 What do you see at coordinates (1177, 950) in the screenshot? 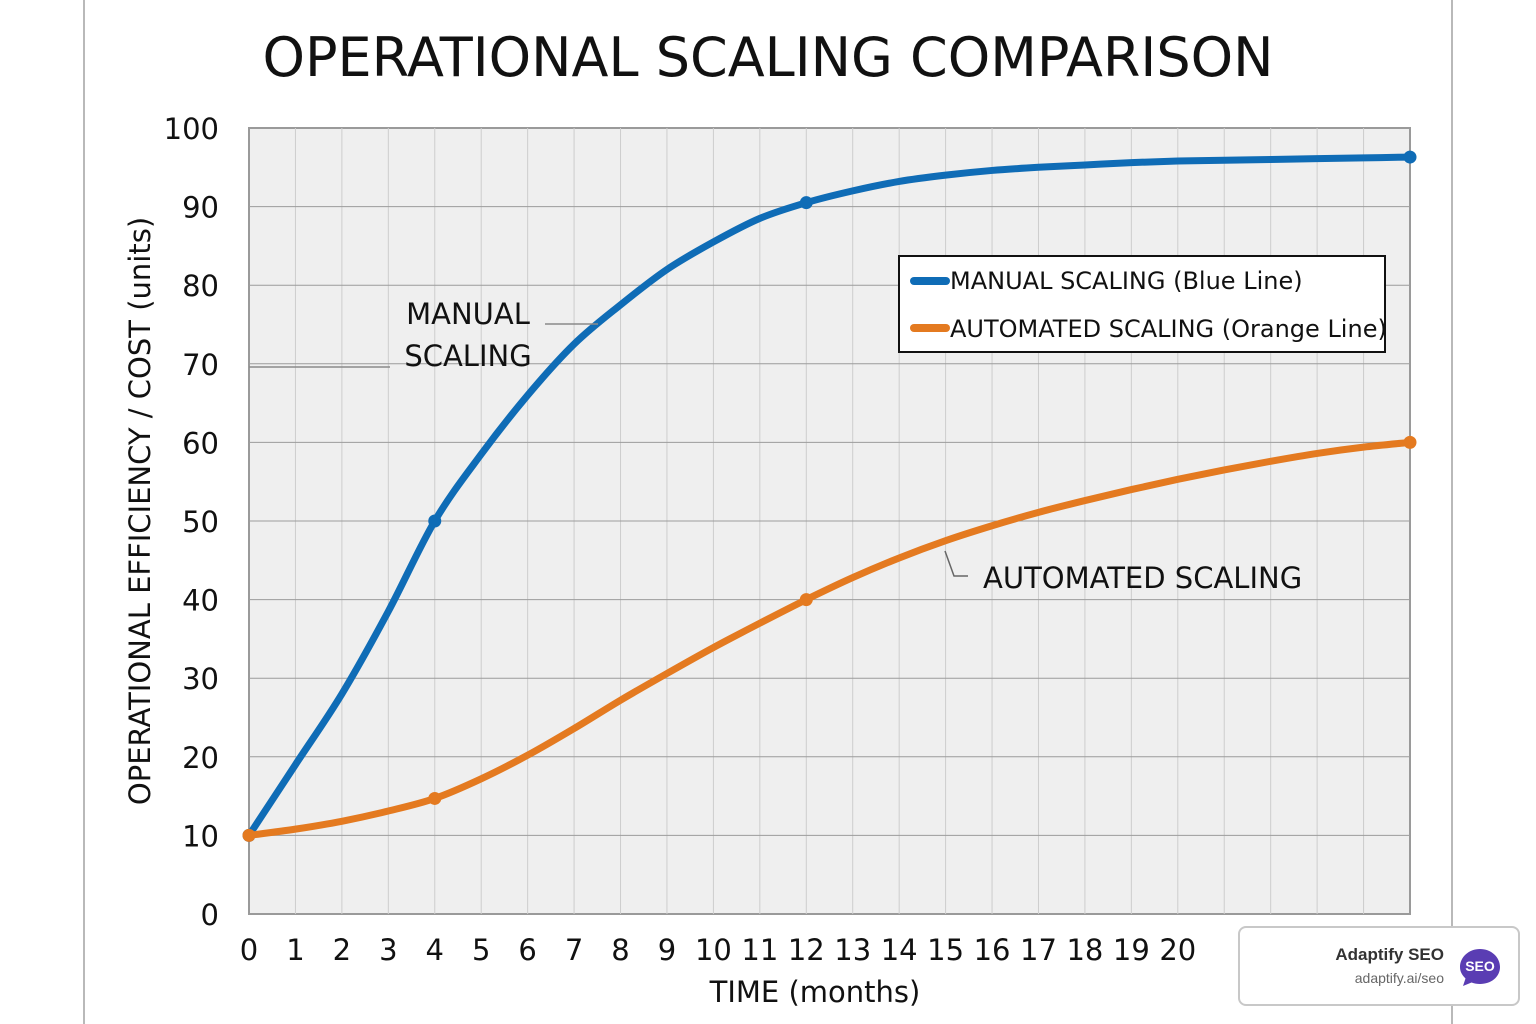
I see `x-tick-label-20: 20` at bounding box center [1177, 950].